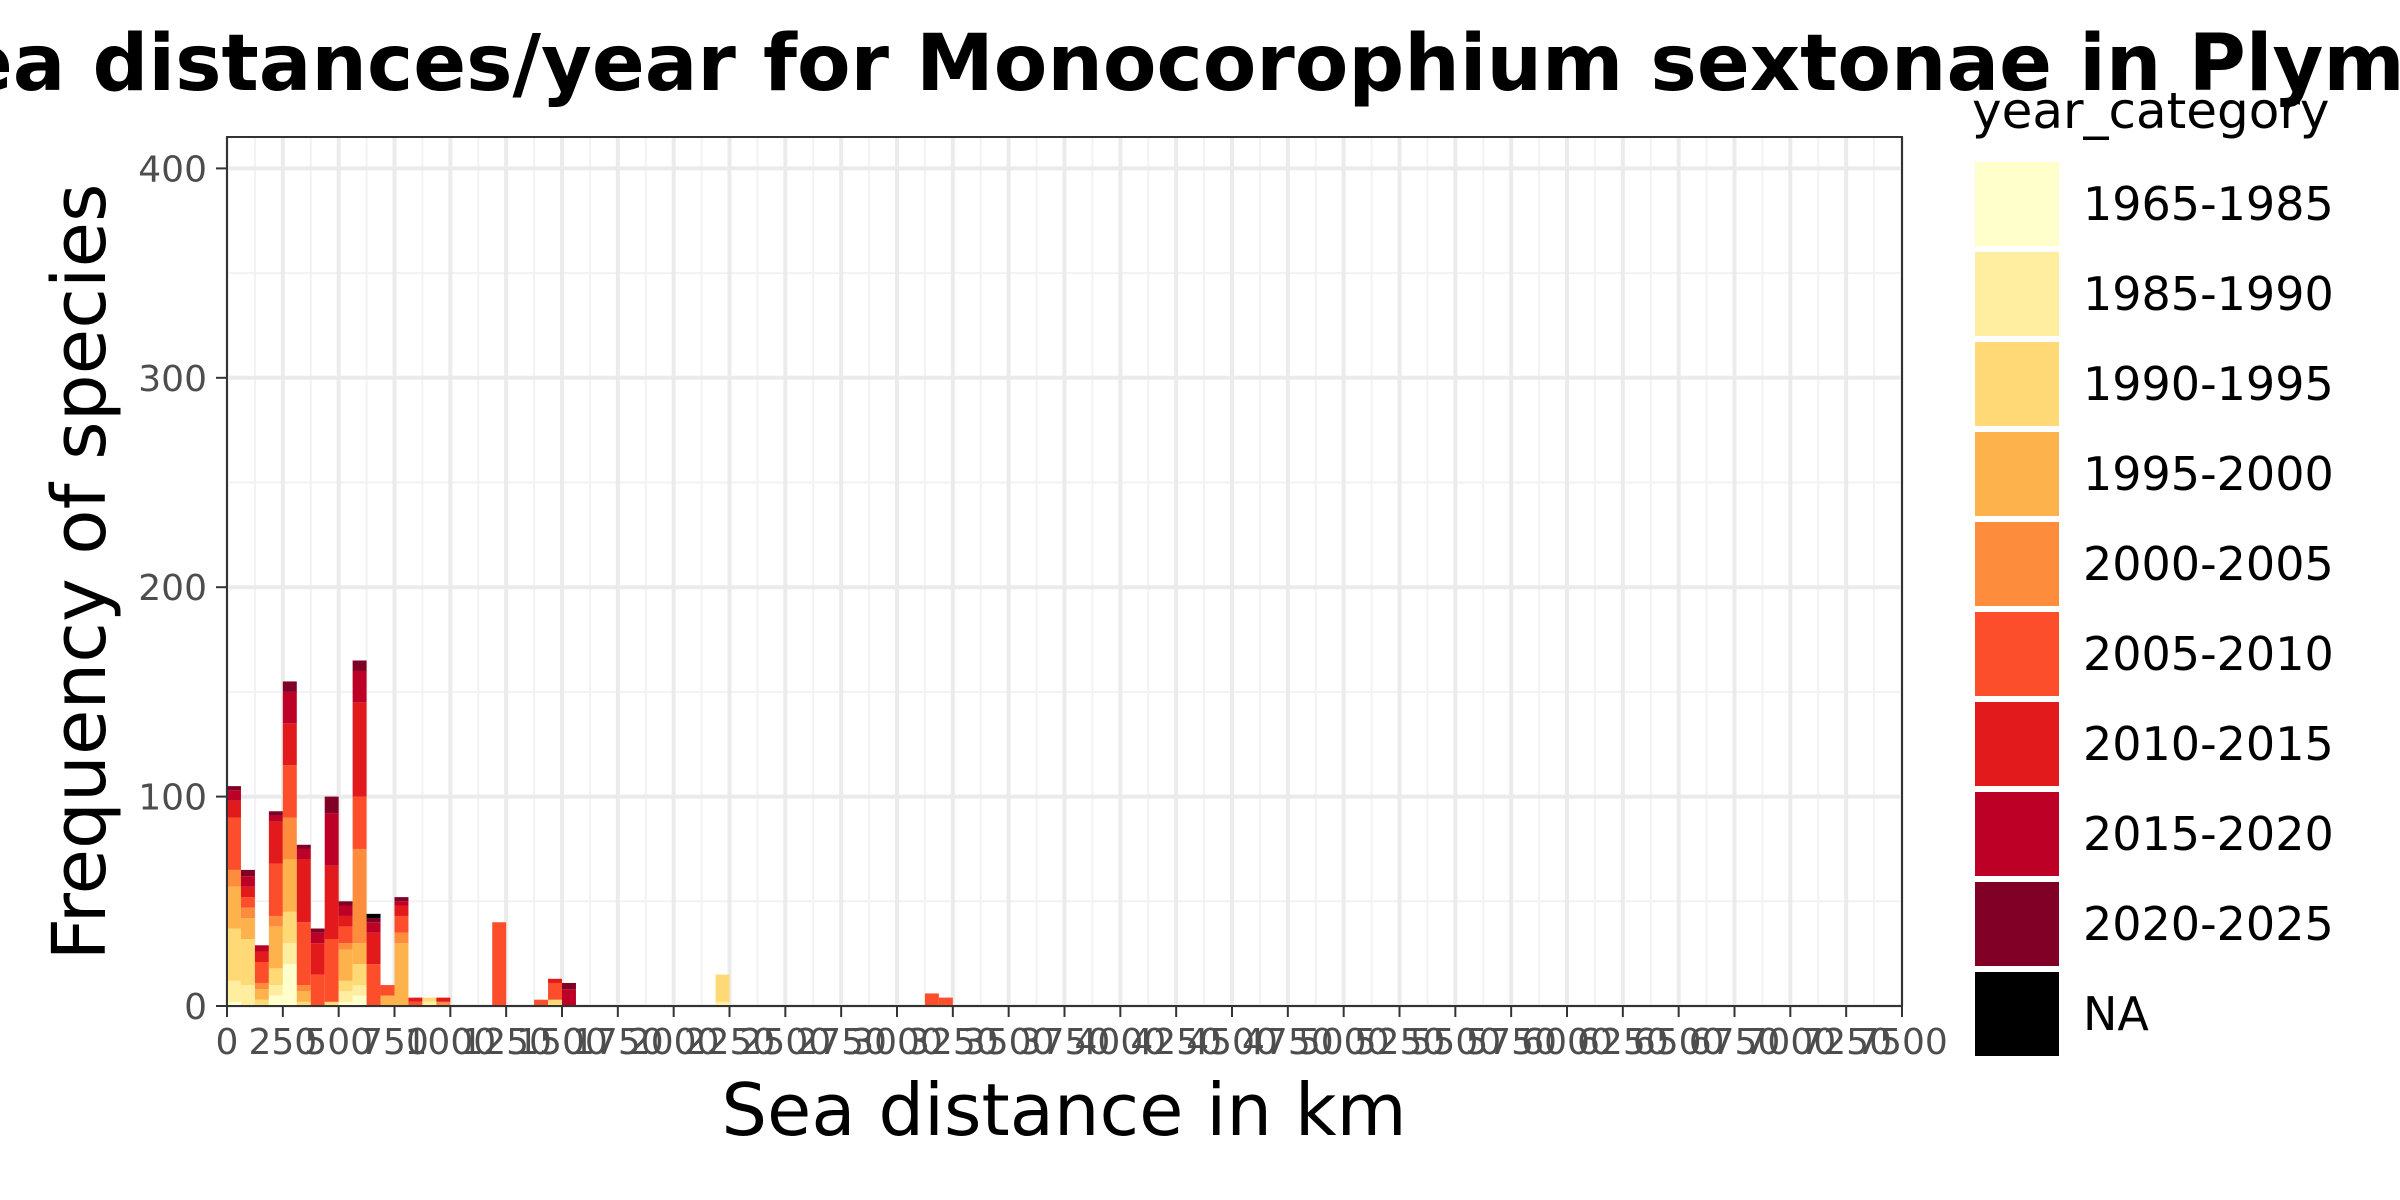 This screenshot has width=2400, height=1200. Describe the element at coordinates (2208, 564) in the screenshot. I see `legend-label: 2000-2005` at that location.